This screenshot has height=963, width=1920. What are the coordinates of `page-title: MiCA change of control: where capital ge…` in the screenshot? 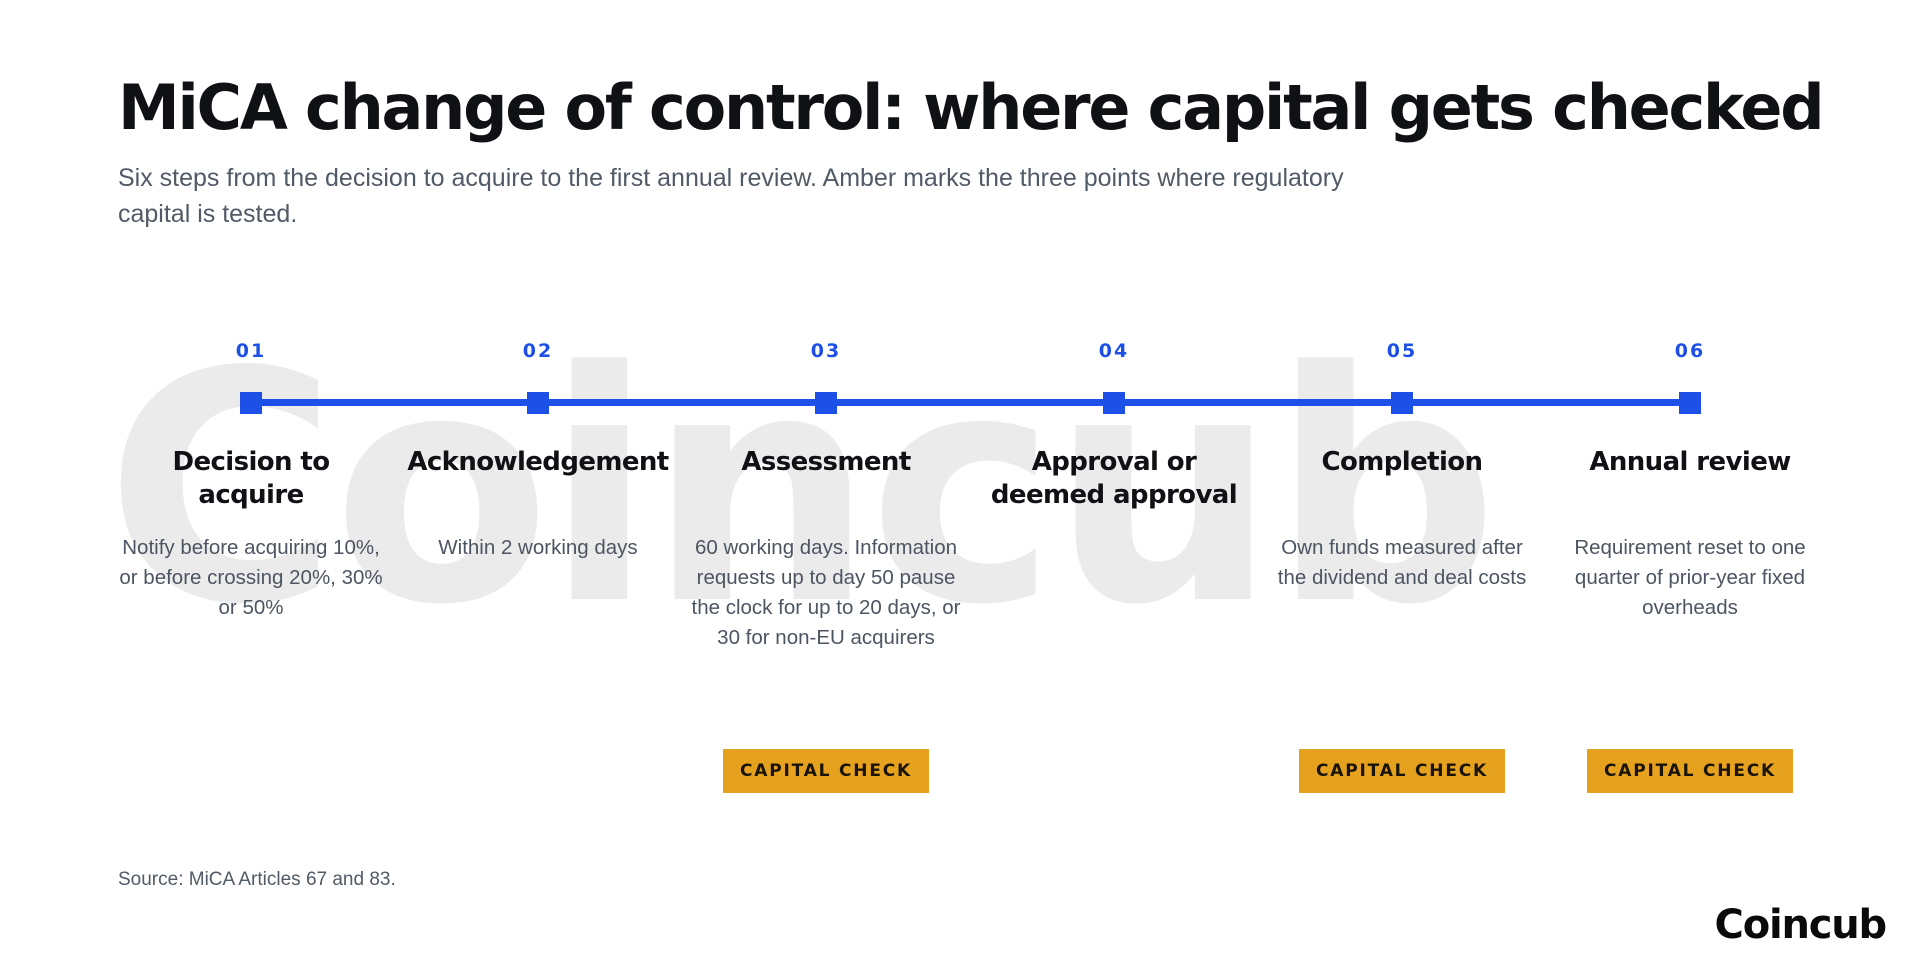 It's located at (971, 107).